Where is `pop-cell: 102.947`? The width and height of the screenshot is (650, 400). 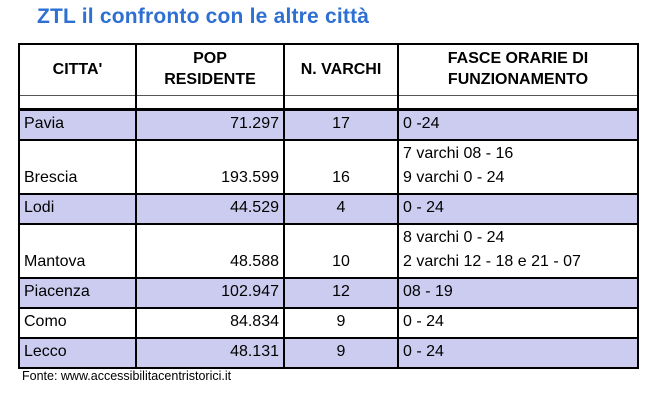 pop-cell: 102.947 is located at coordinates (210, 293).